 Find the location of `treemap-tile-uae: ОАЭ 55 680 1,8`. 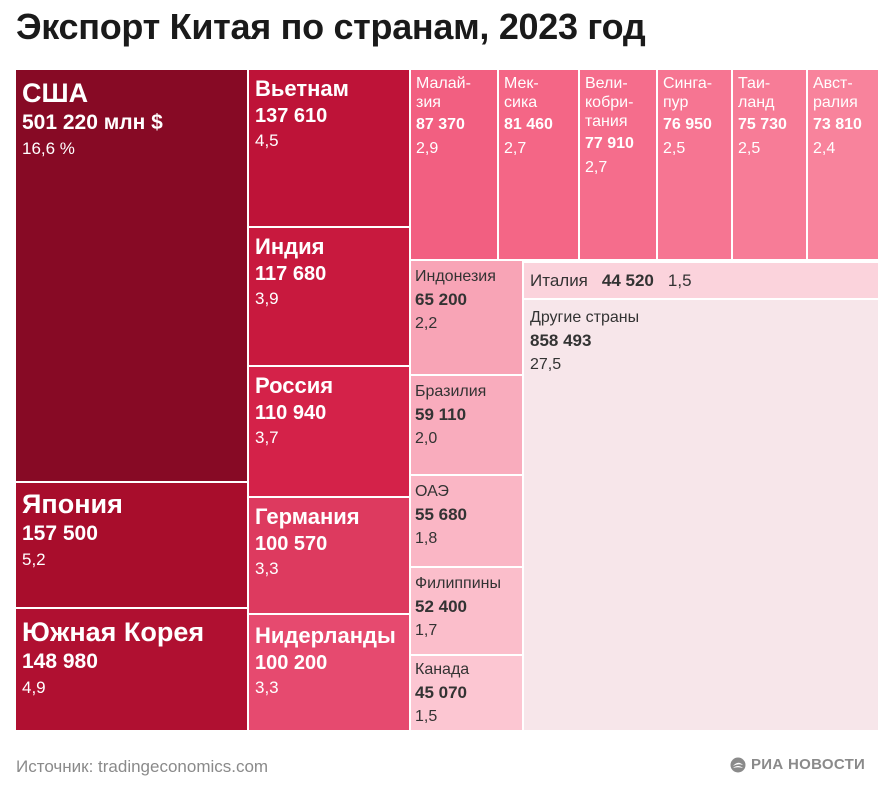

treemap-tile-uae: ОАЭ 55 680 1,8 is located at coordinates (466, 521).